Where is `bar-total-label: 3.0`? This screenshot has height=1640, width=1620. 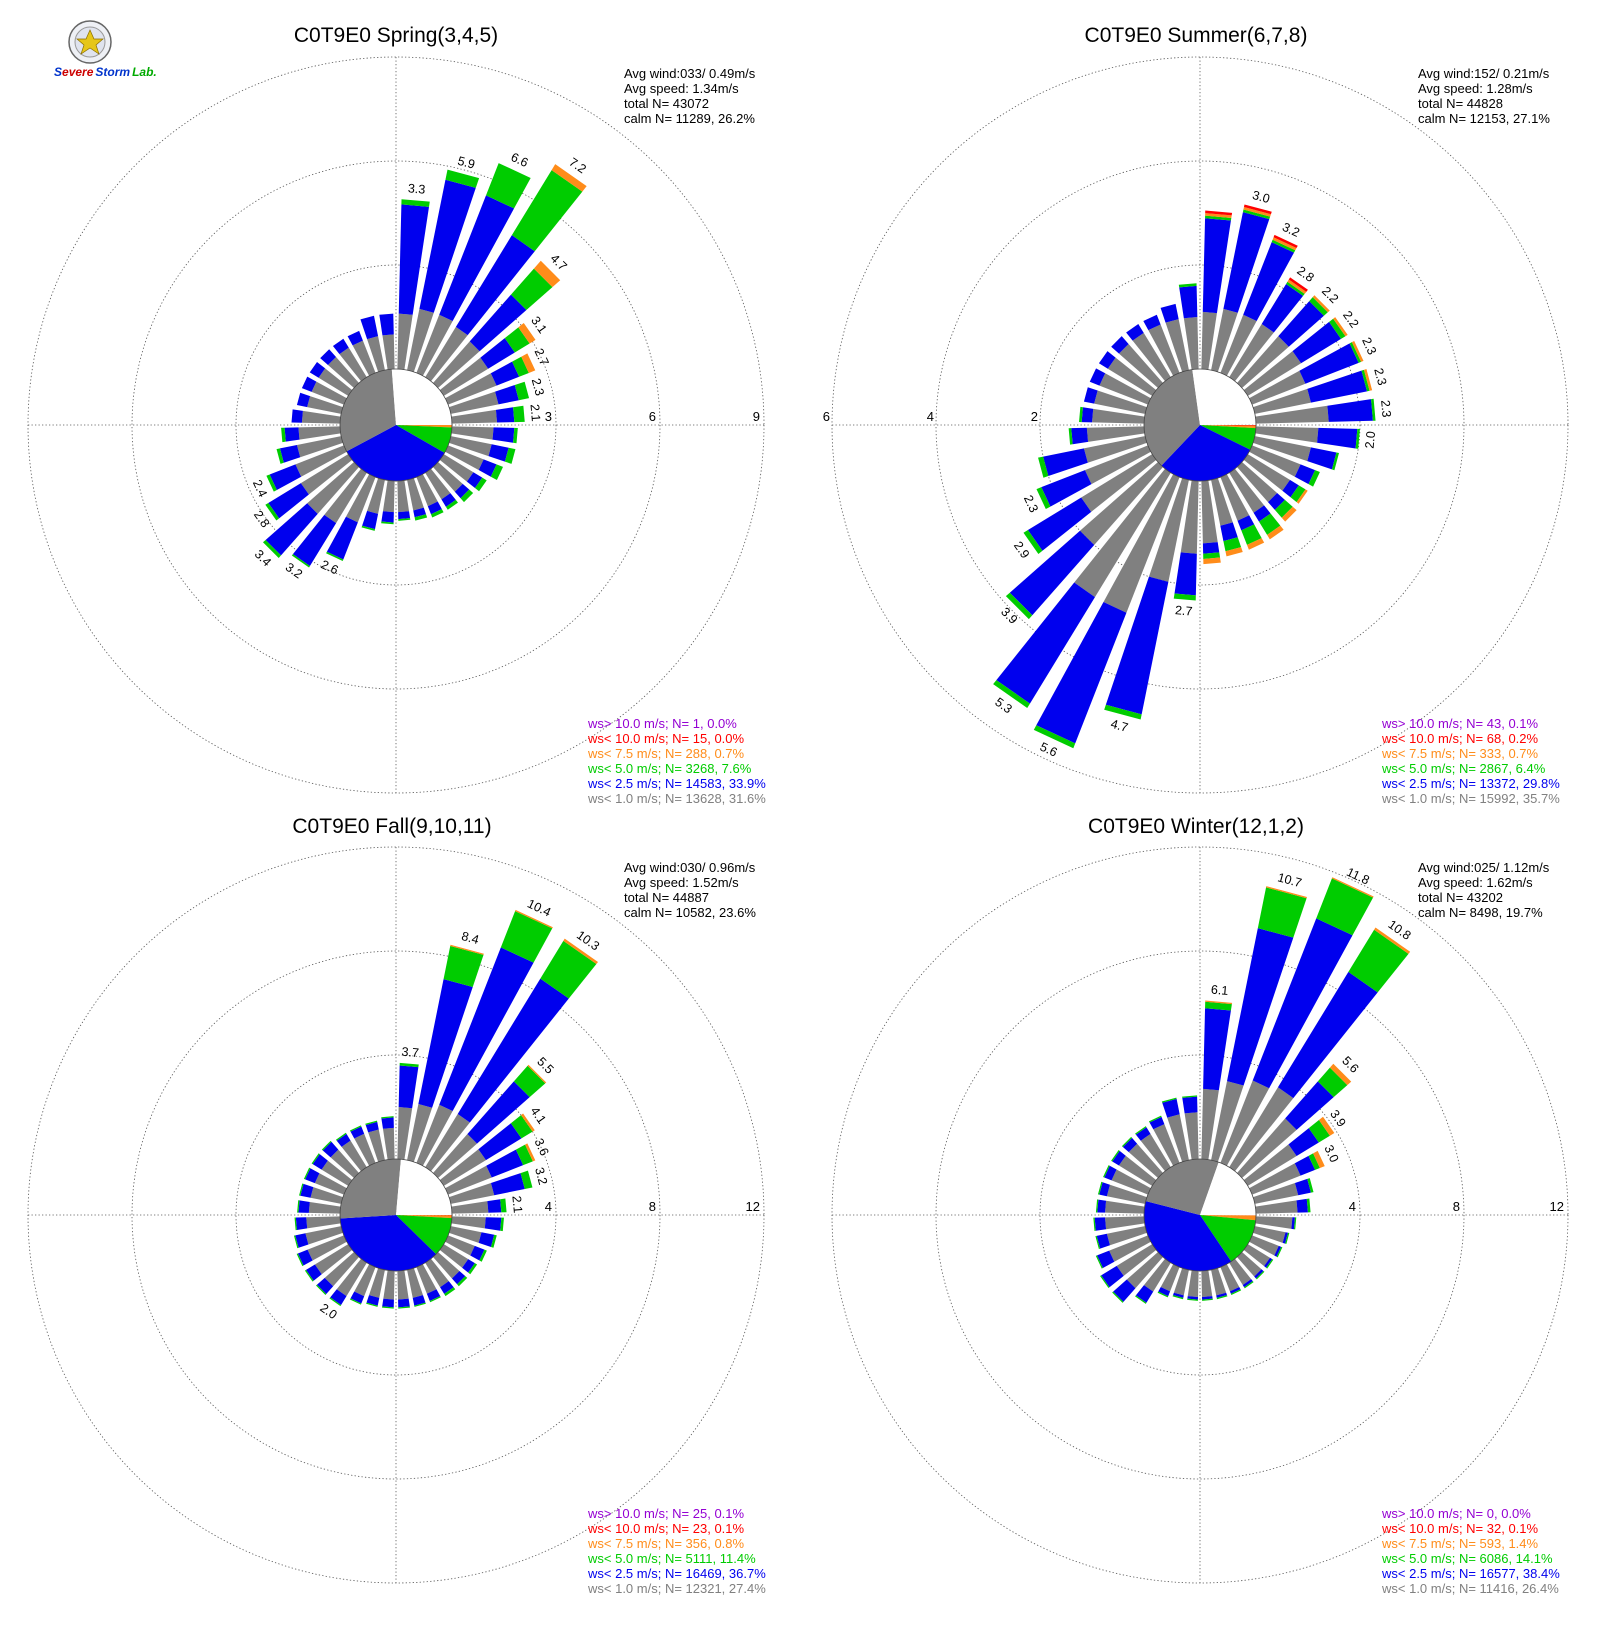 bar-total-label: 3.0 is located at coordinates (1331, 1154).